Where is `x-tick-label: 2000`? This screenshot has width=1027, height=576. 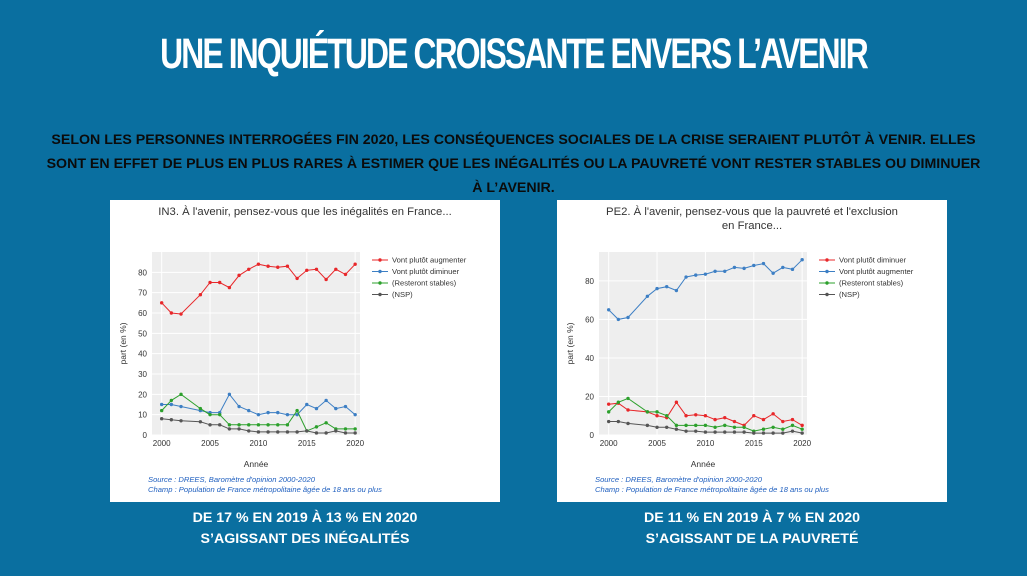 x-tick-label: 2000 is located at coordinates (162, 443).